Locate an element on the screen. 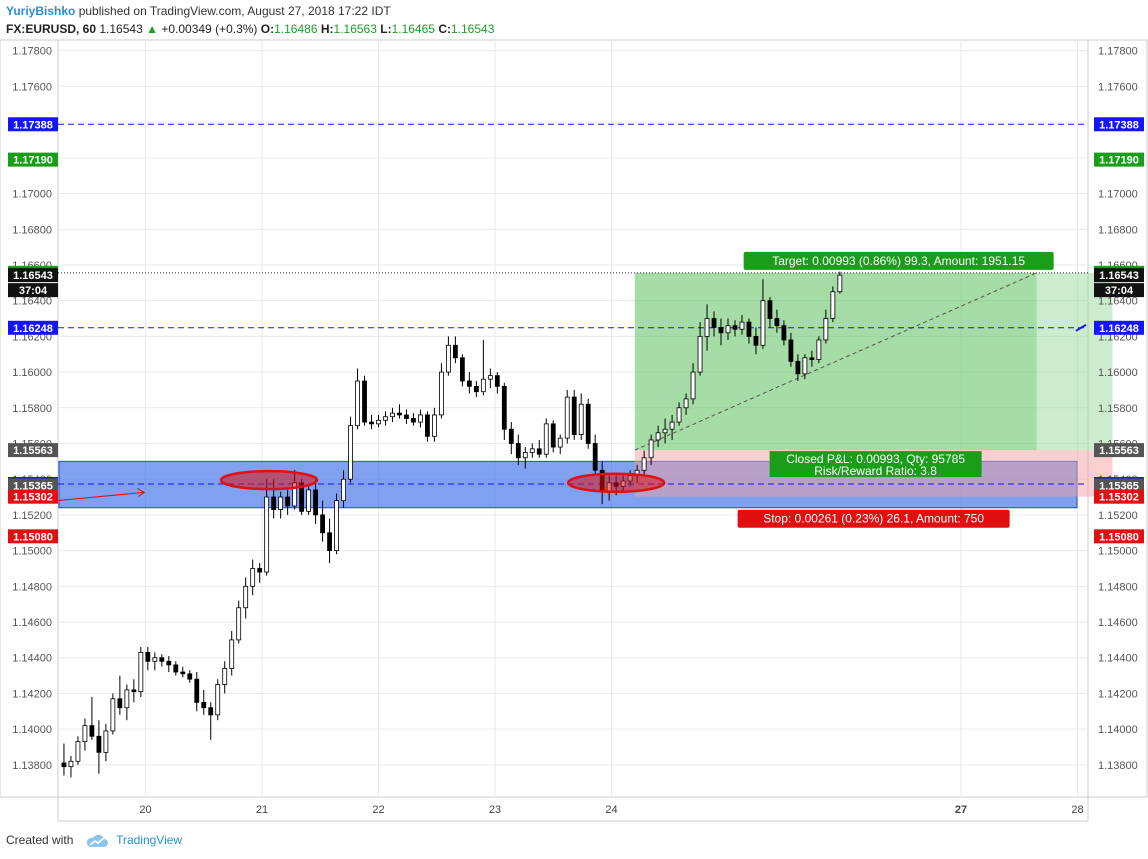 Image resolution: width=1148 pixels, height=859 pixels. stop-label-bg is located at coordinates (873, 518).